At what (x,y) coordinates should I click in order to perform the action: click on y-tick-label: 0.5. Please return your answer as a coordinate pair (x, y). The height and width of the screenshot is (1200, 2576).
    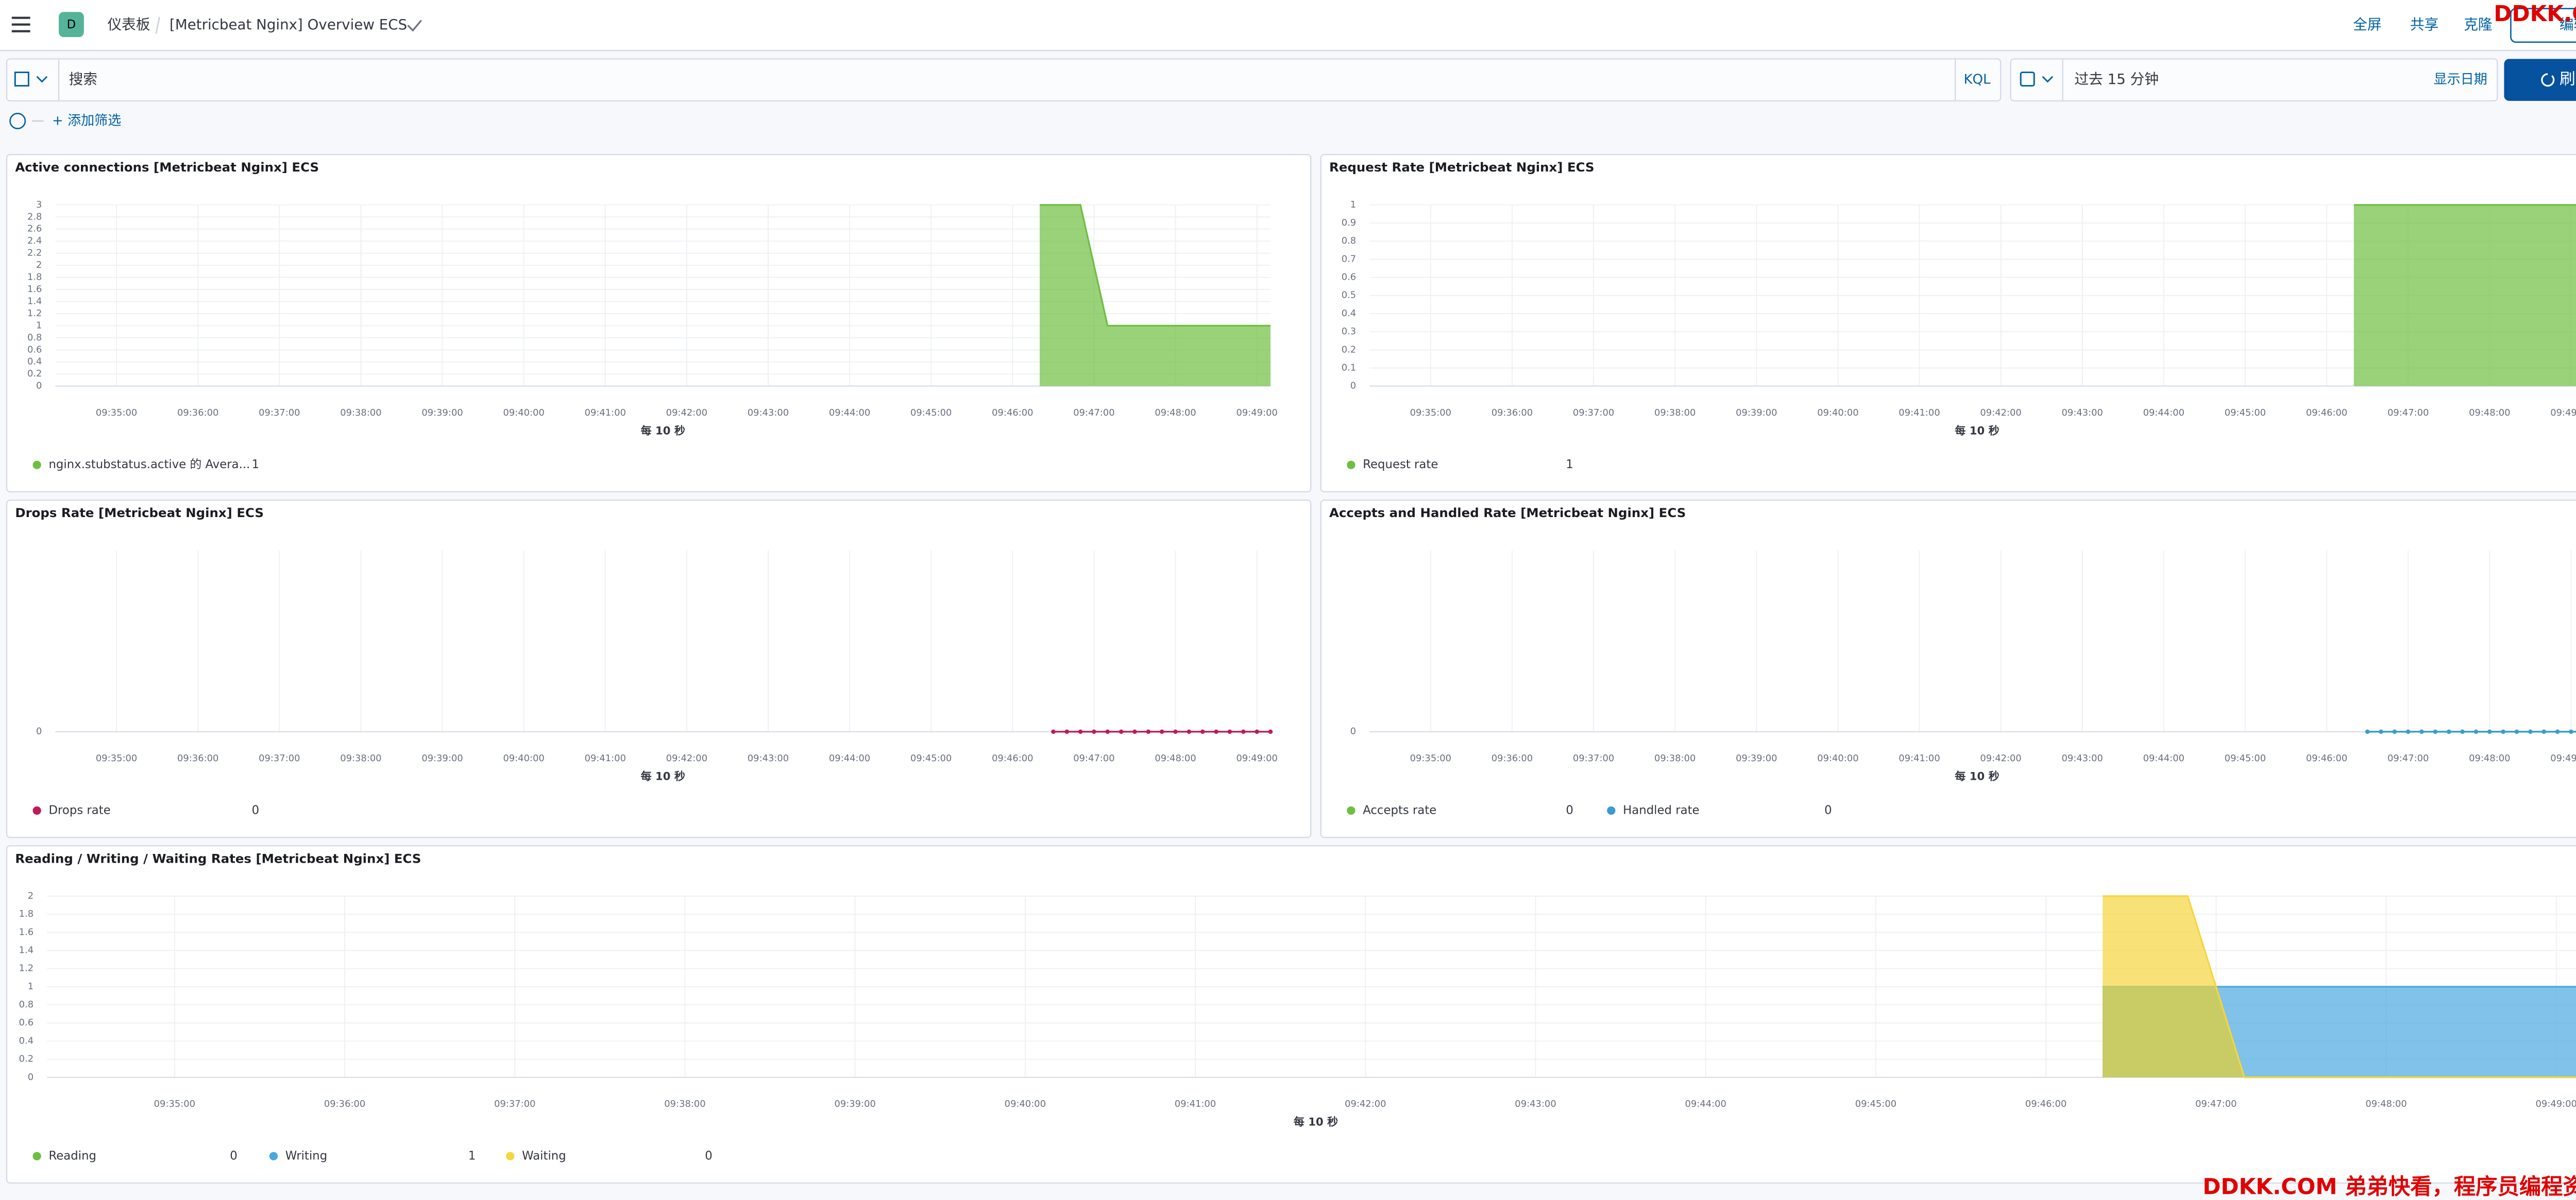
    Looking at the image, I should click on (1349, 295).